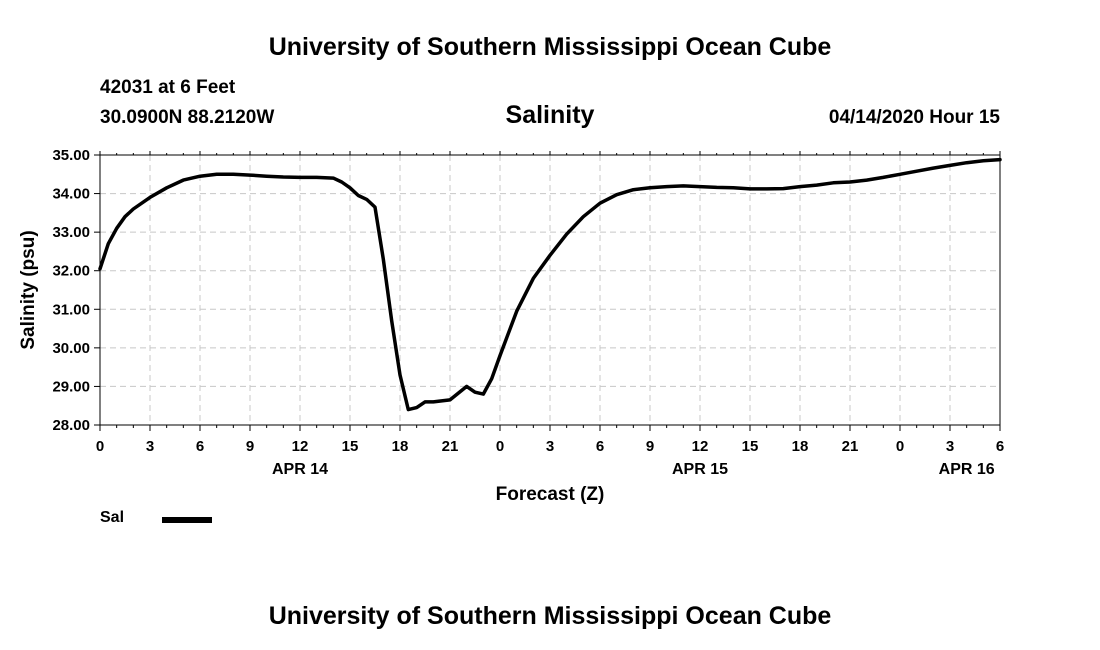 The height and width of the screenshot is (650, 1100). What do you see at coordinates (71, 194) in the screenshot?
I see `y-tick-label: 34.00` at bounding box center [71, 194].